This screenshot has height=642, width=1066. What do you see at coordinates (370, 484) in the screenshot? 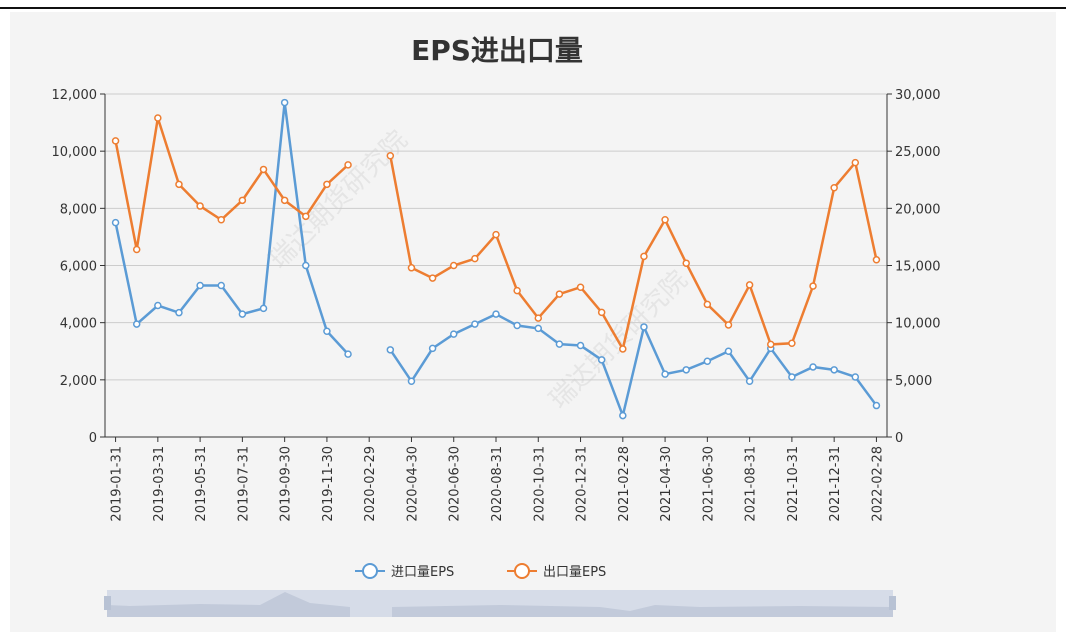
I see `x-tick-label: 2020-02-29` at bounding box center [370, 484].